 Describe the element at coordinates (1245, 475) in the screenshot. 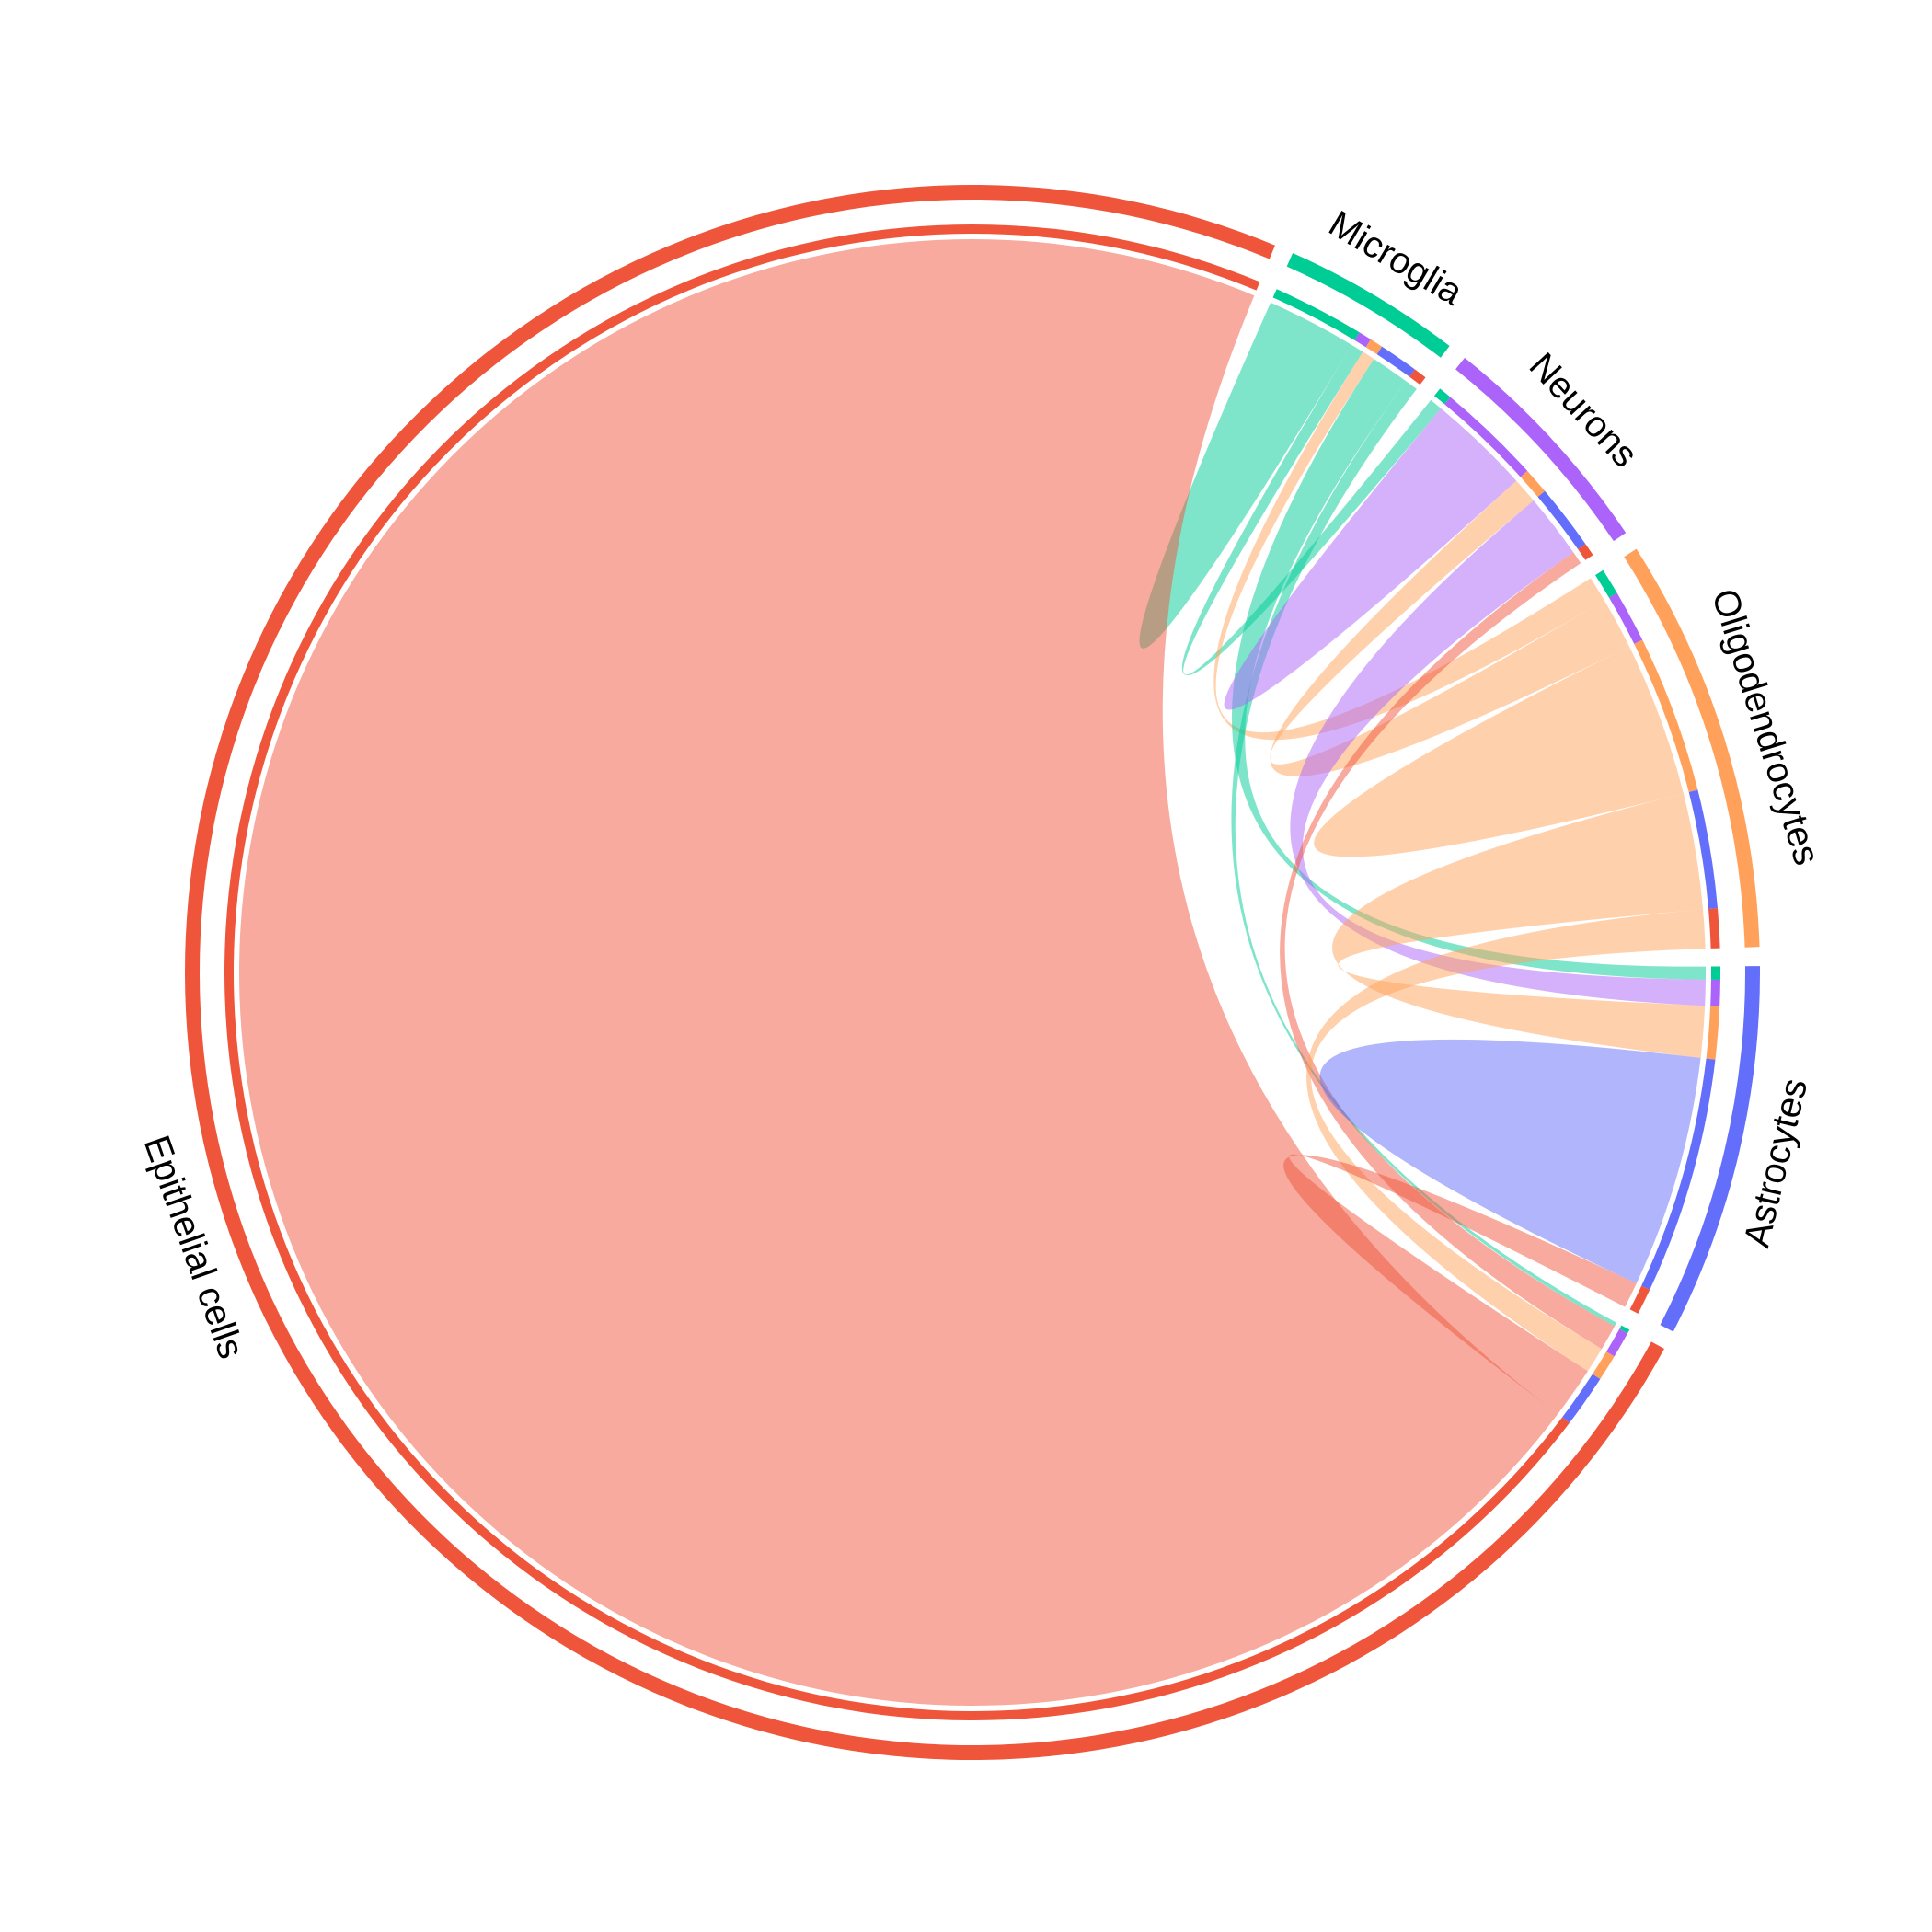

I see `ribbon-microglia-microglia` at that location.